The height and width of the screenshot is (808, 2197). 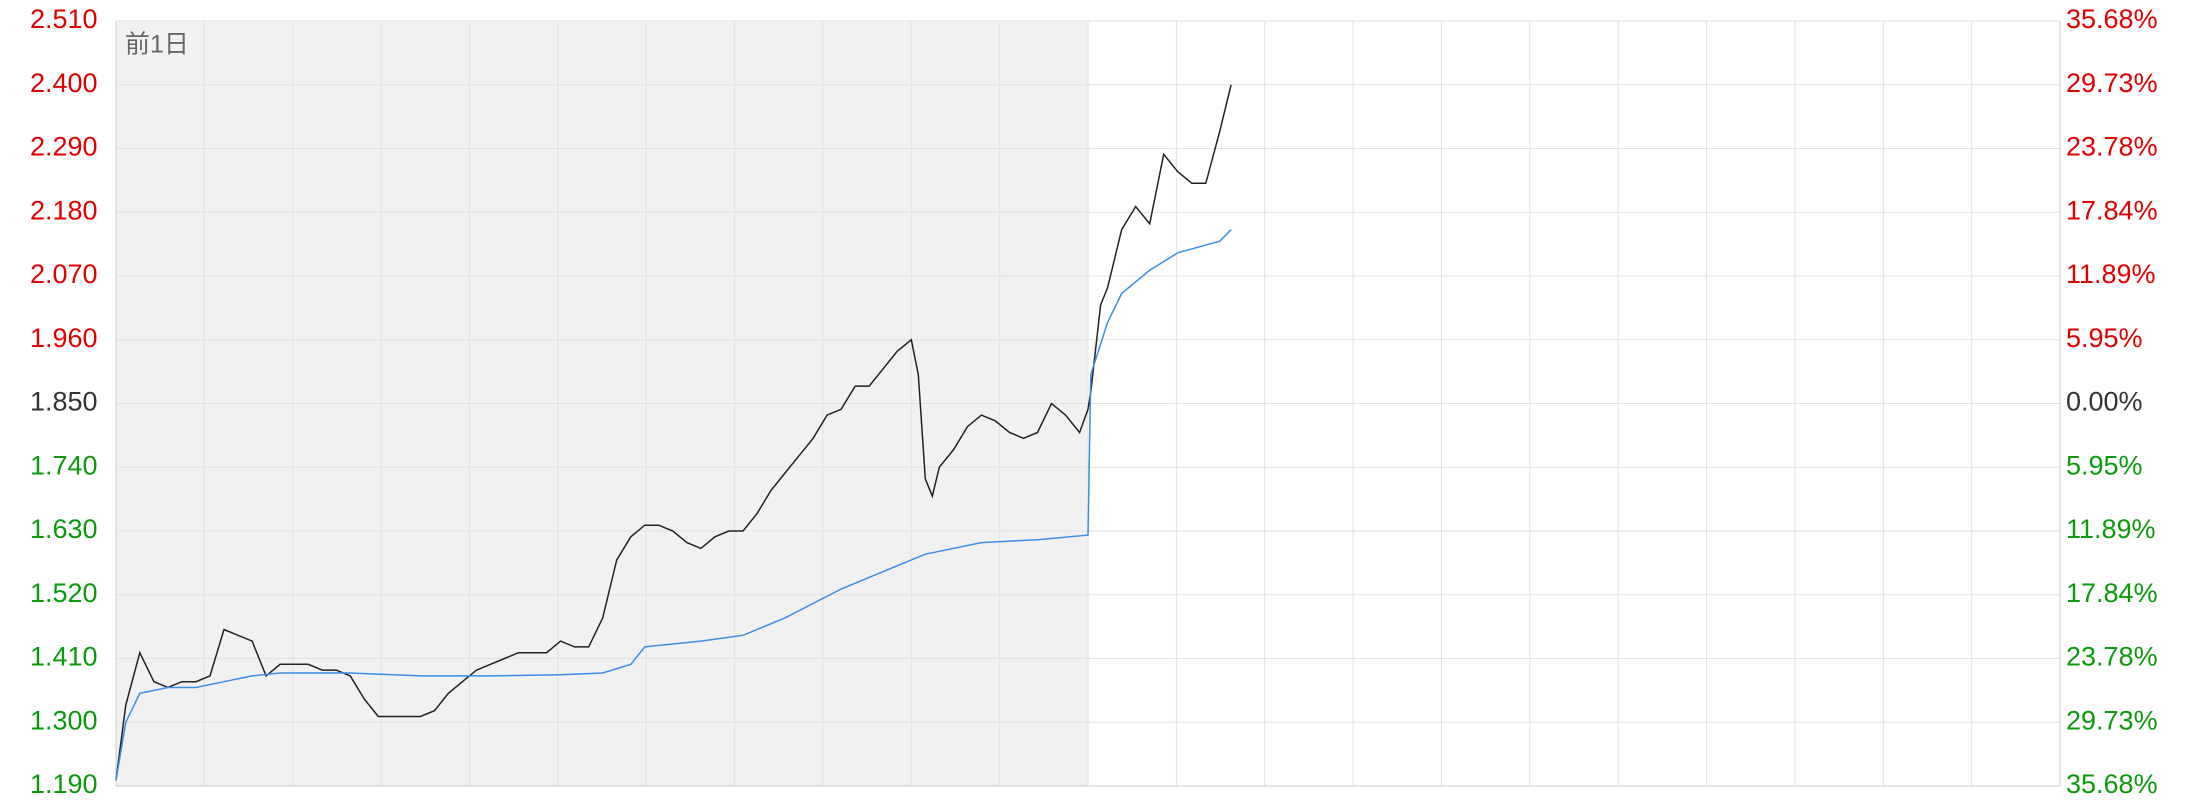 What do you see at coordinates (64, 83) in the screenshot?
I see `y-tick-label: 2.400` at bounding box center [64, 83].